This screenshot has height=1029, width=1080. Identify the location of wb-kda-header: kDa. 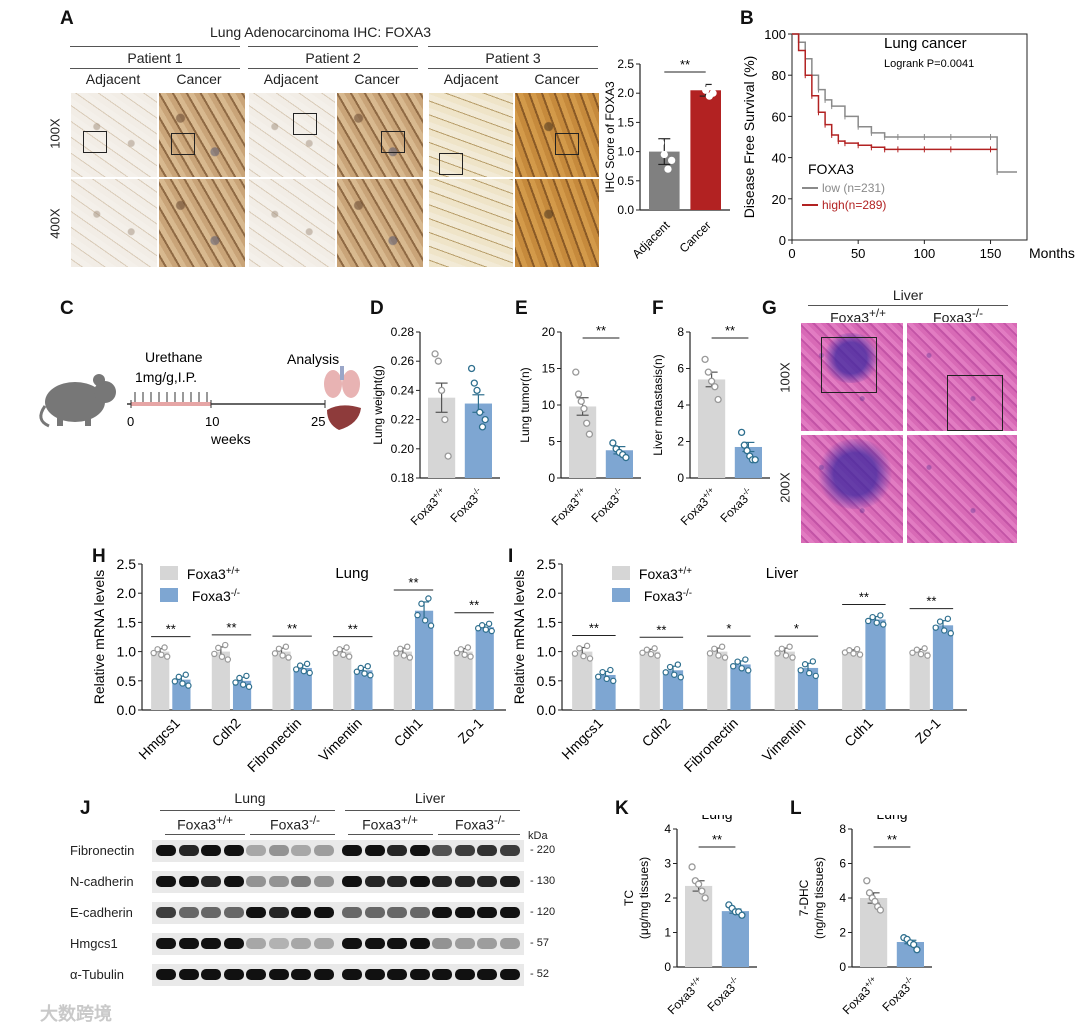
(538, 836).